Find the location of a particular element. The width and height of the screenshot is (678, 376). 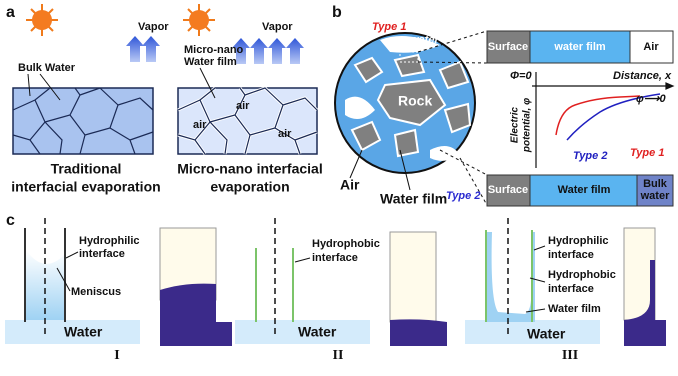

meniscus-label: Meniscus is located at coordinates (96, 292).